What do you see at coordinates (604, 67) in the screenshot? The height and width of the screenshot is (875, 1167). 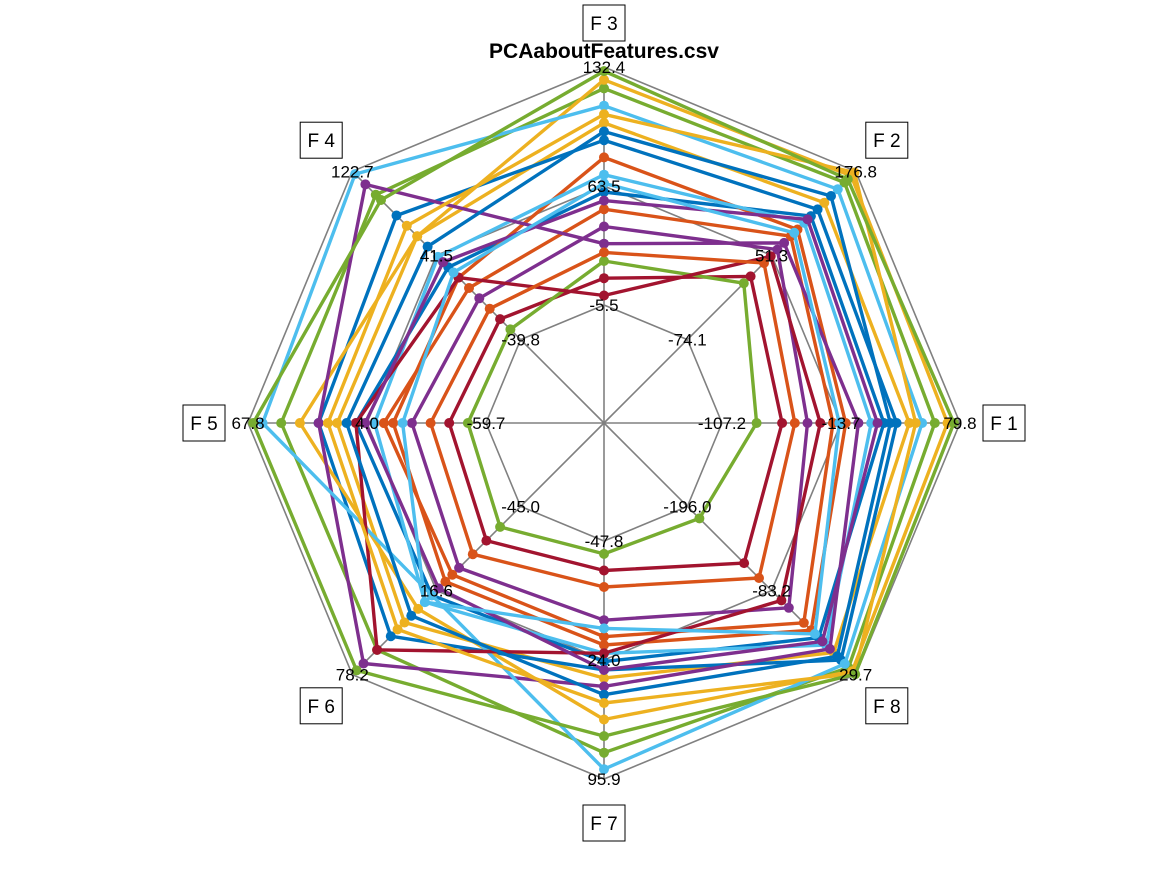 I see `tick-label: 132.4` at bounding box center [604, 67].